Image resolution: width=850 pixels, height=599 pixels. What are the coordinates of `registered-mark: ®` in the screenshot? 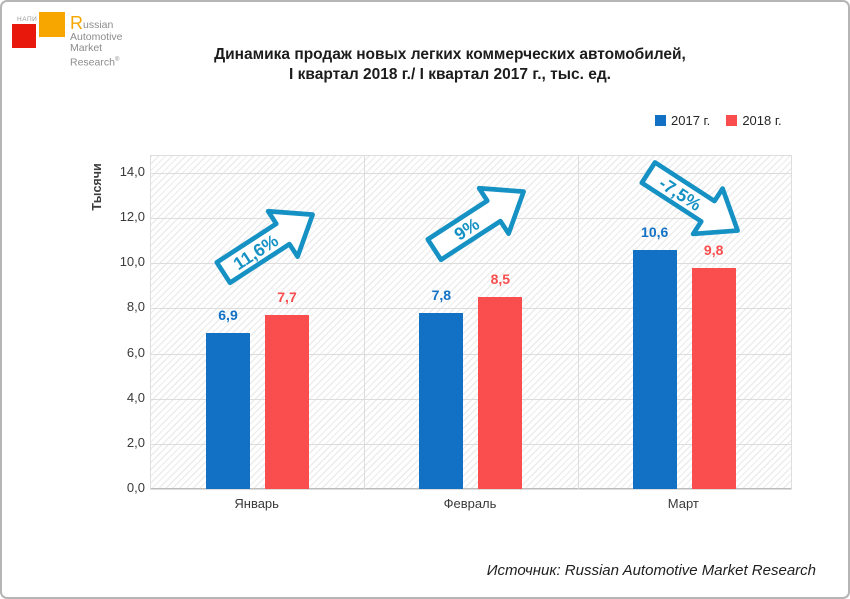 It's located at (117, 59).